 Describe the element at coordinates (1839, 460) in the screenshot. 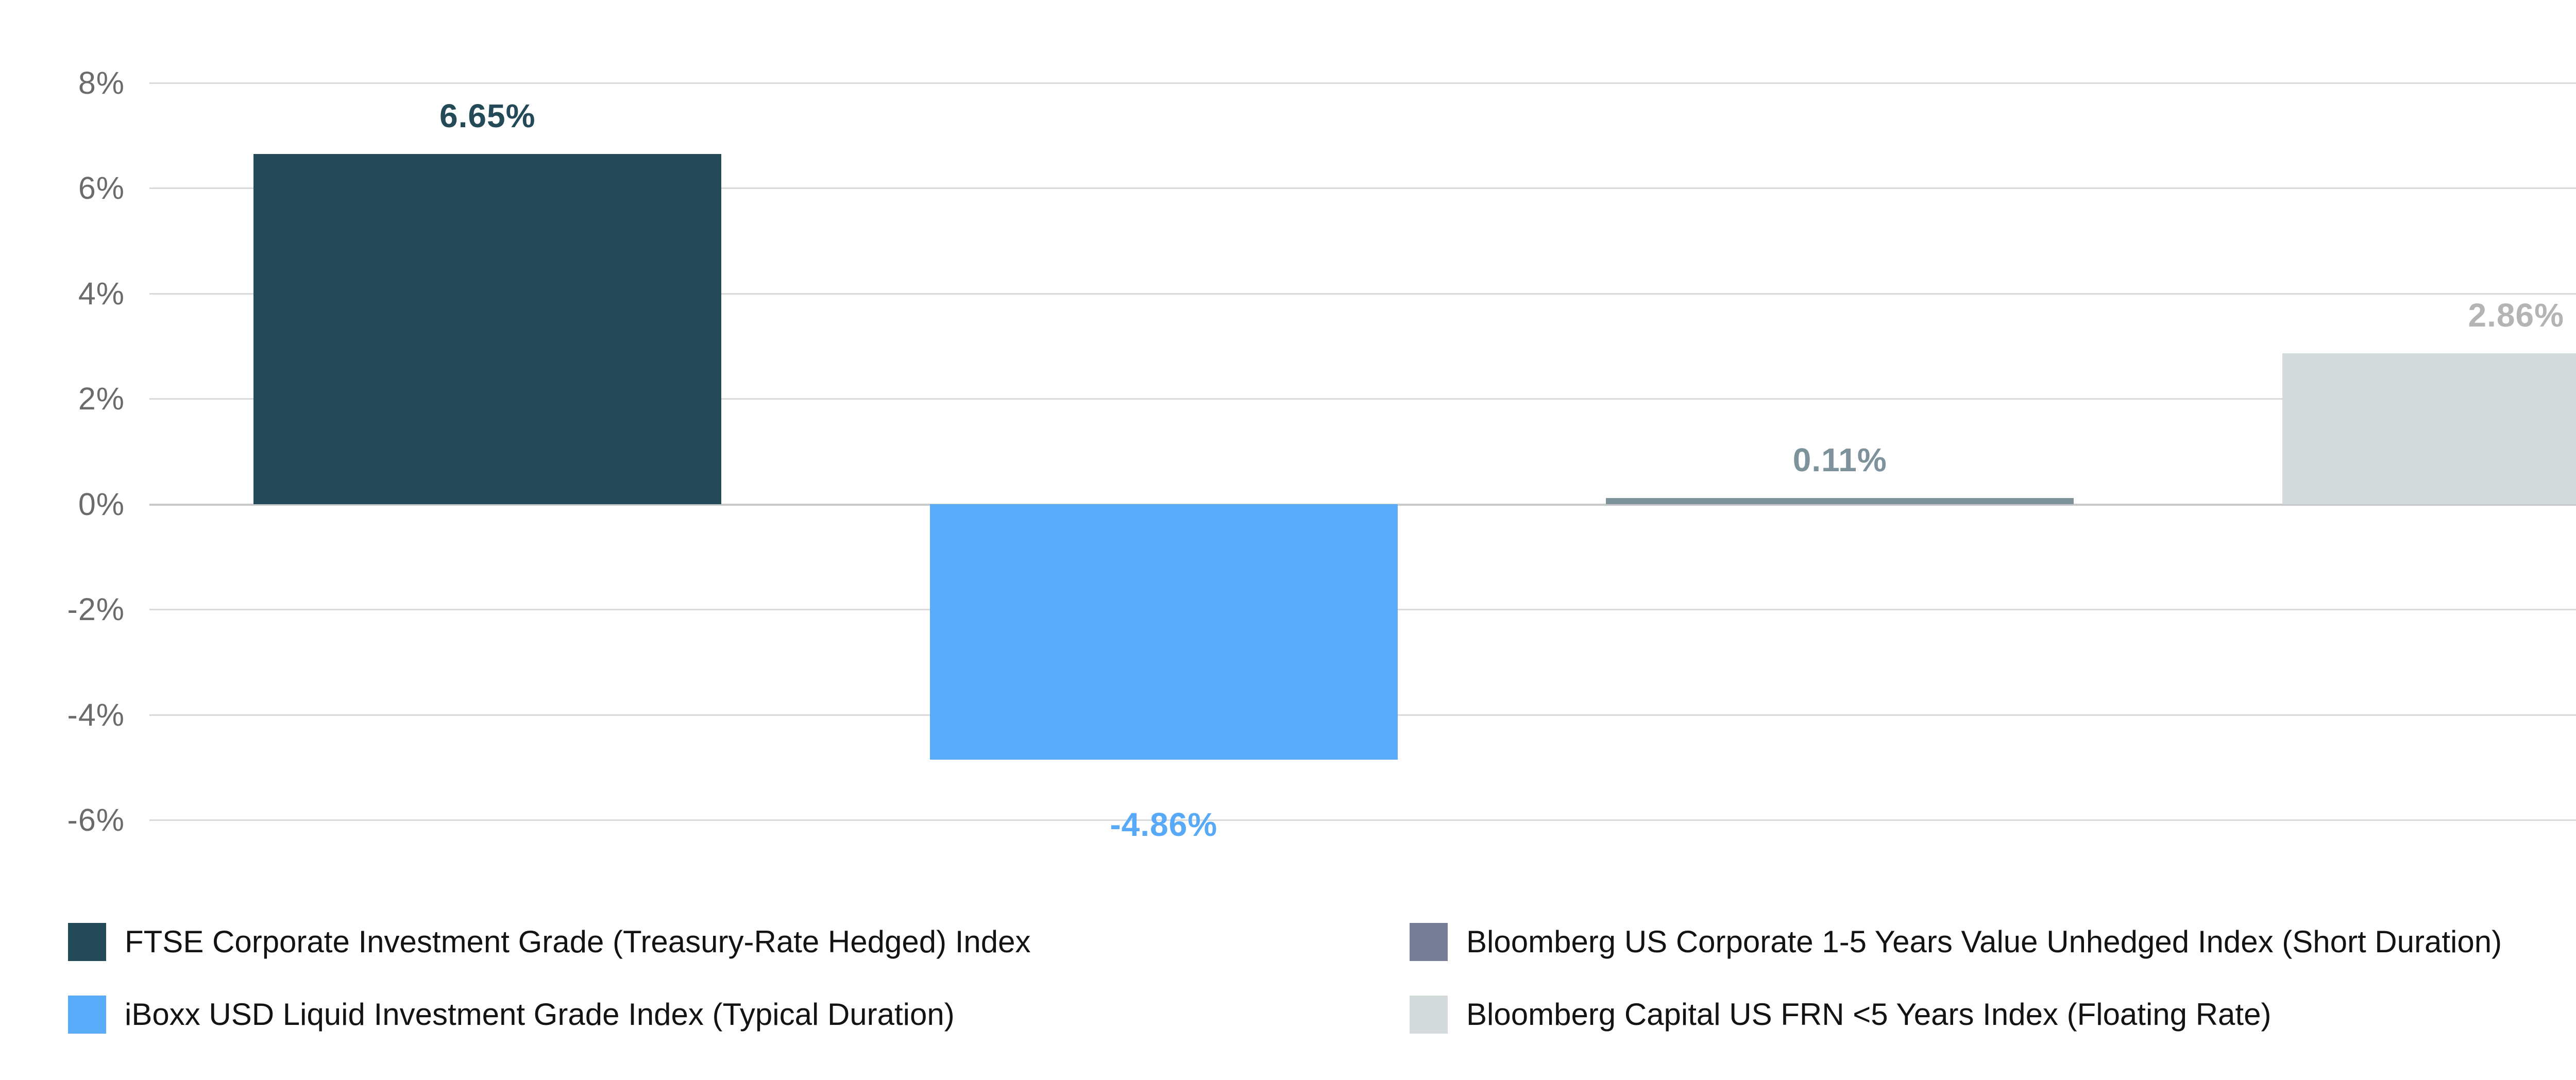

I see `bar-value-label-2: 0.11%` at that location.